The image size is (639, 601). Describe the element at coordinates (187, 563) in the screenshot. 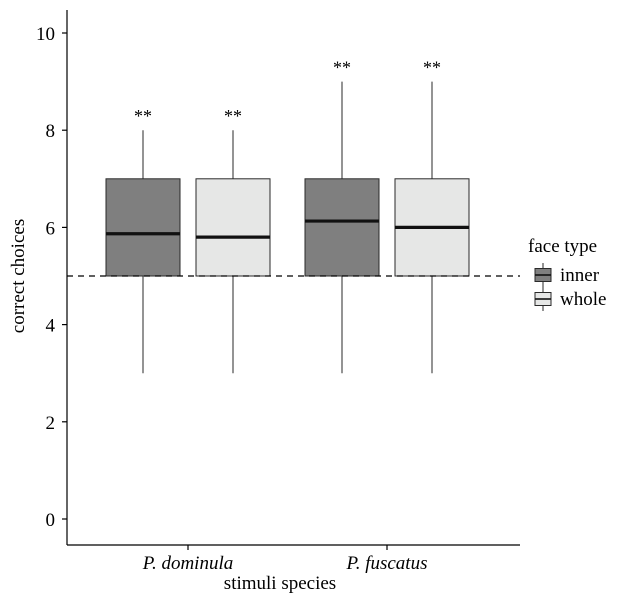

I see `x-tick-label: P. dominula` at that location.